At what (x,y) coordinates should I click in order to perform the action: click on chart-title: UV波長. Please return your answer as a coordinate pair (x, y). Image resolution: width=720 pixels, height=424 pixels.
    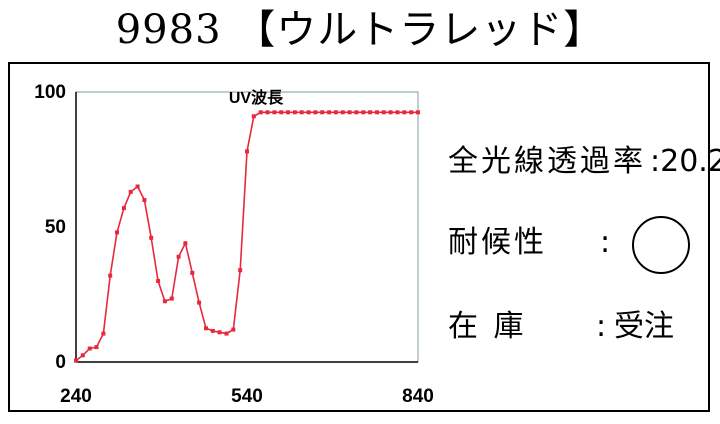
    Looking at the image, I should click on (256, 97).